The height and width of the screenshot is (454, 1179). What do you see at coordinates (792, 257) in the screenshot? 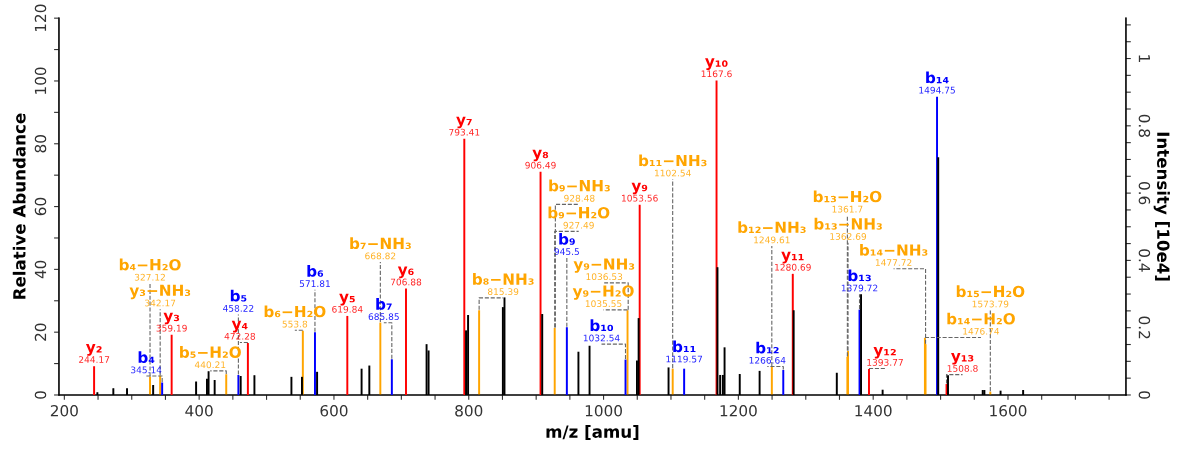
I see `annotation: y₁₁` at bounding box center [792, 257].